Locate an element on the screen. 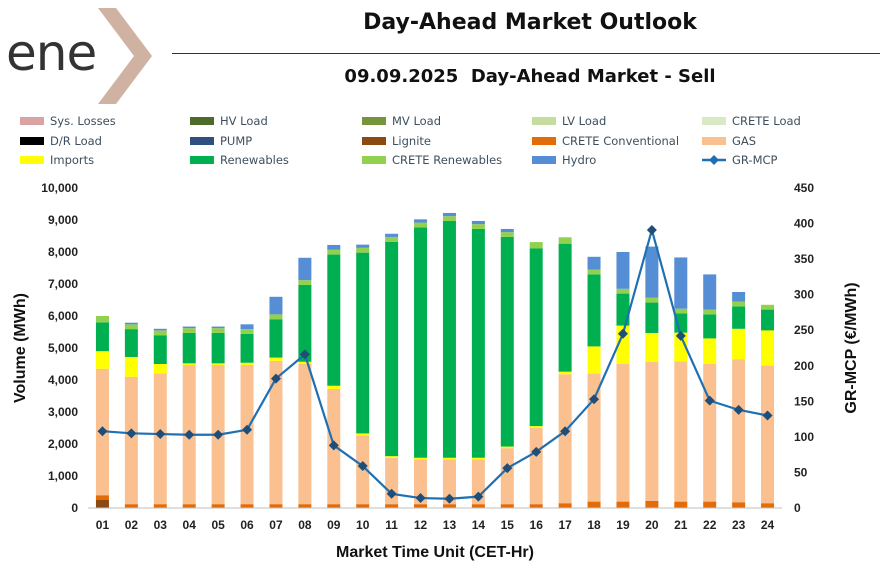 Image resolution: width=882 pixels, height=574 pixels. legend-label: CRETE Conventional is located at coordinates (620, 141).